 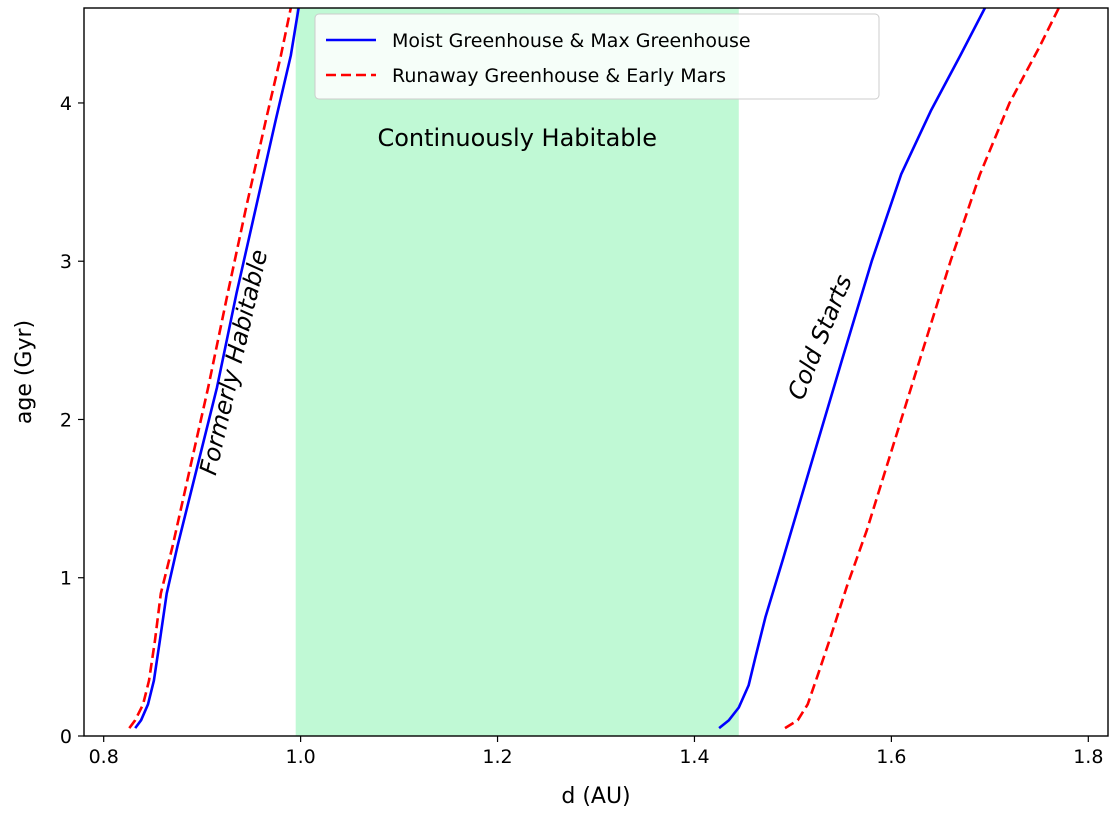 What do you see at coordinates (571, 41) in the screenshot?
I see `legend-label-moist-greenhouse: Moist Greenhouse & Max Greenhouse` at bounding box center [571, 41].